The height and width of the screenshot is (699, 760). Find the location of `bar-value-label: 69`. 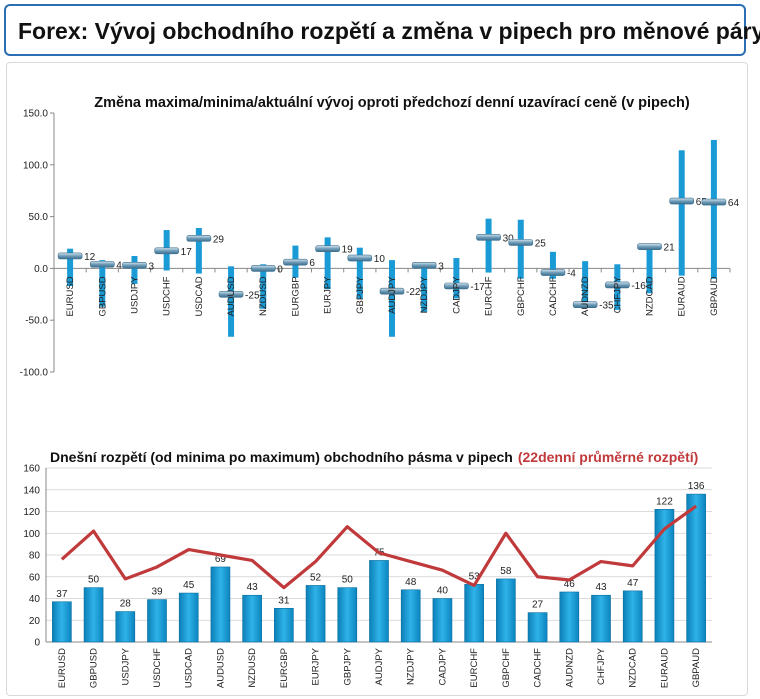

bar-value-label: 69 is located at coordinates (221, 559).